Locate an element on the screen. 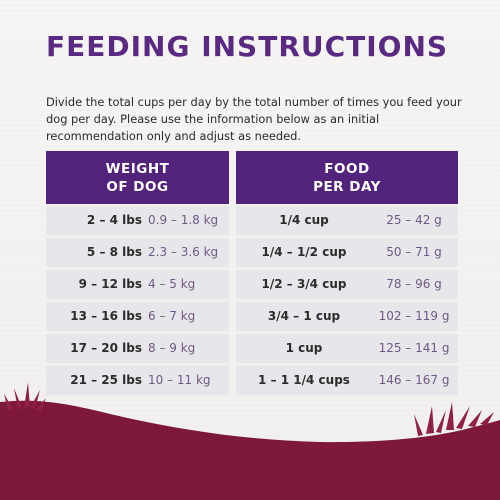 The height and width of the screenshot is (500, 500). table-row: 2 – 4 lbs 0.9 – 1.8 kg 1/4 cup 25 – 42 g is located at coordinates (252, 220).